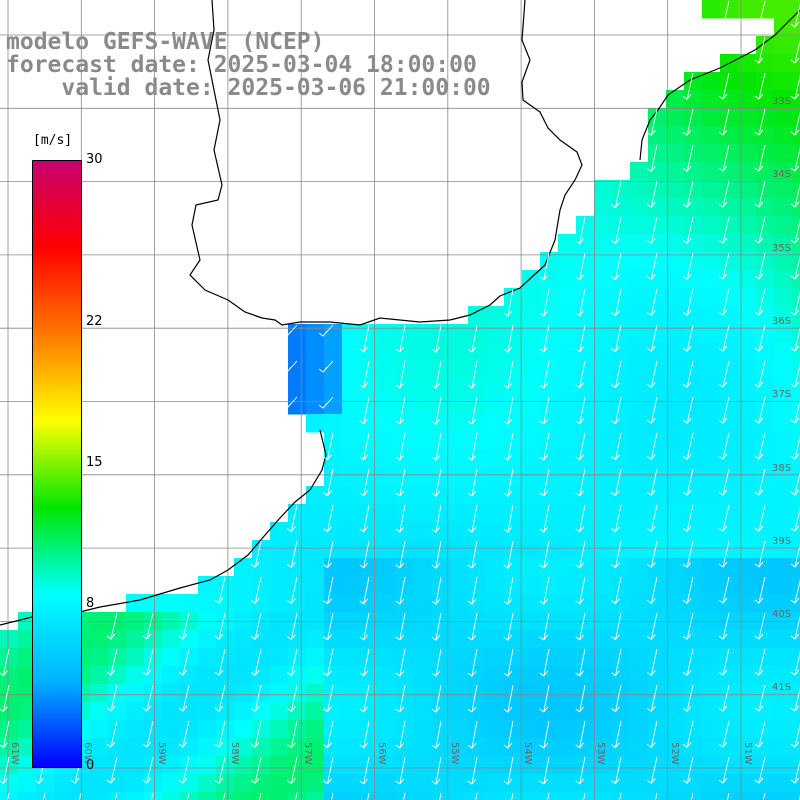 This screenshot has width=800, height=800. Describe the element at coordinates (308, 753) in the screenshot. I see `longitude-label: 57W` at that location.